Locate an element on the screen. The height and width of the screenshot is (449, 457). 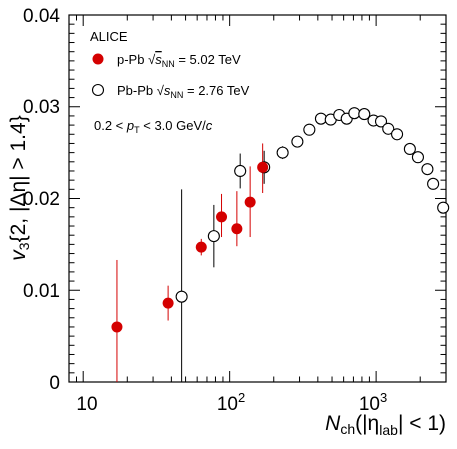
legend-cut-label: 0.2 < pT < 3.0 GeV/c is located at coordinates (153, 126).